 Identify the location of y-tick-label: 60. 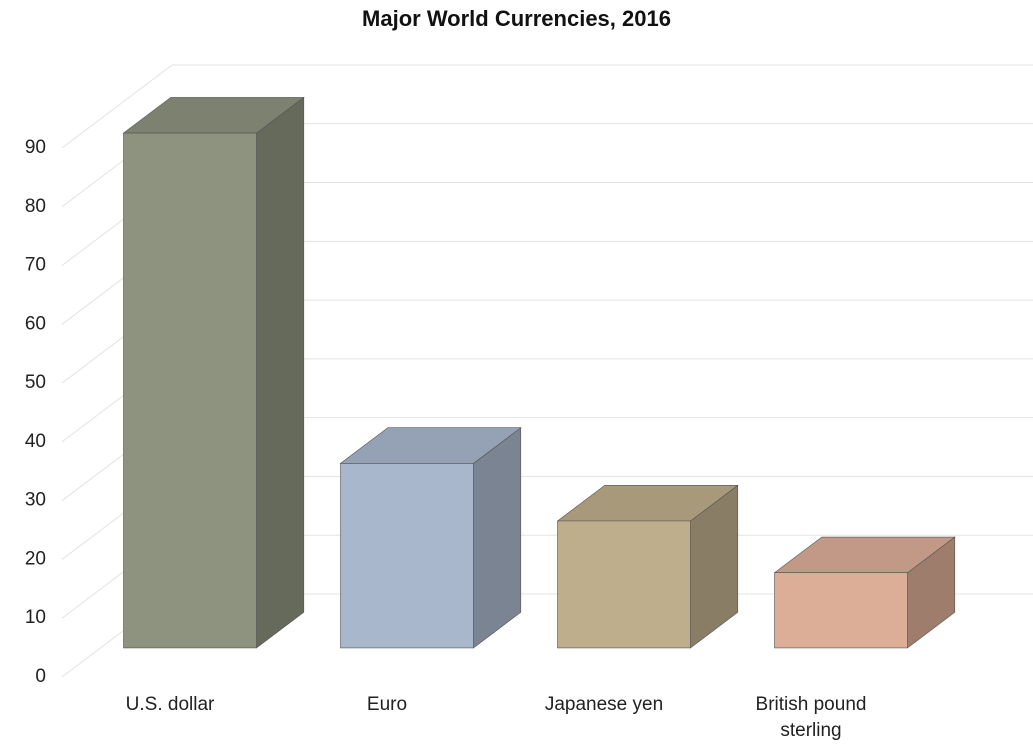
(35, 323).